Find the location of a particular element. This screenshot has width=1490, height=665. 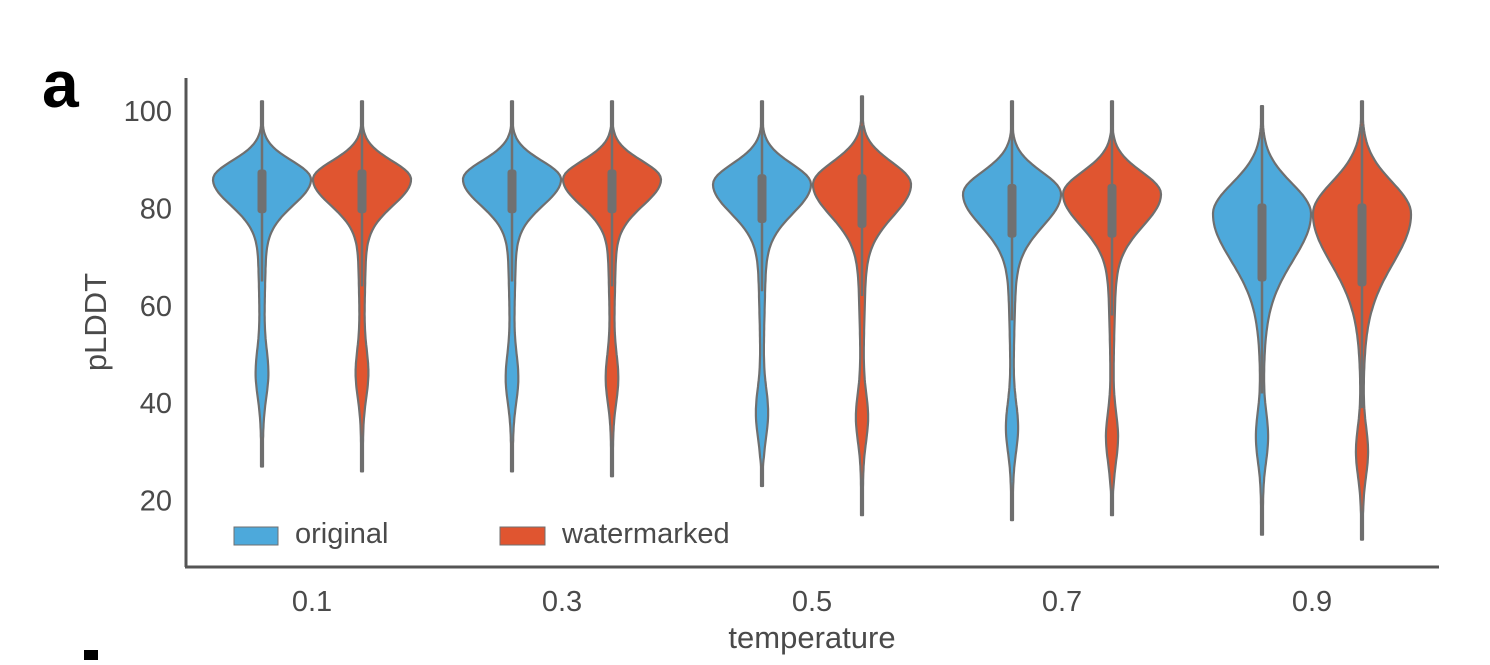

y-tick-label: 40 is located at coordinates (156, 404).